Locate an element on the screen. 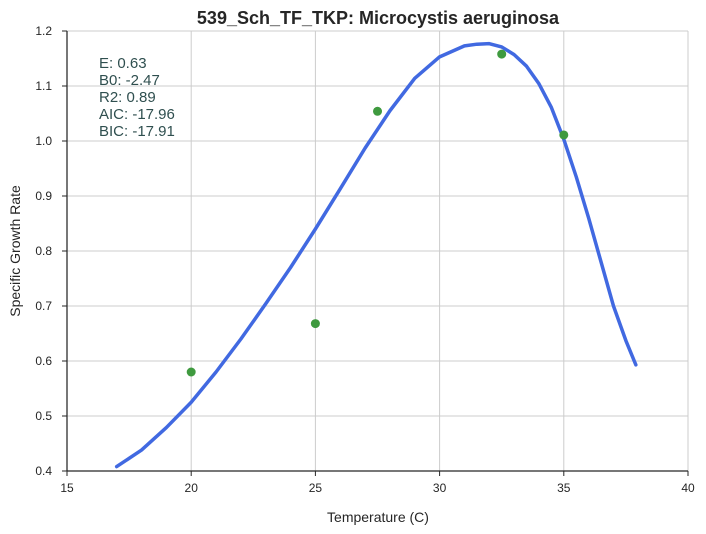 The width and height of the screenshot is (706, 534). chart-title: 539_Sch_TF_TKP: Microcystis aeruginosa is located at coordinates (378, 18).